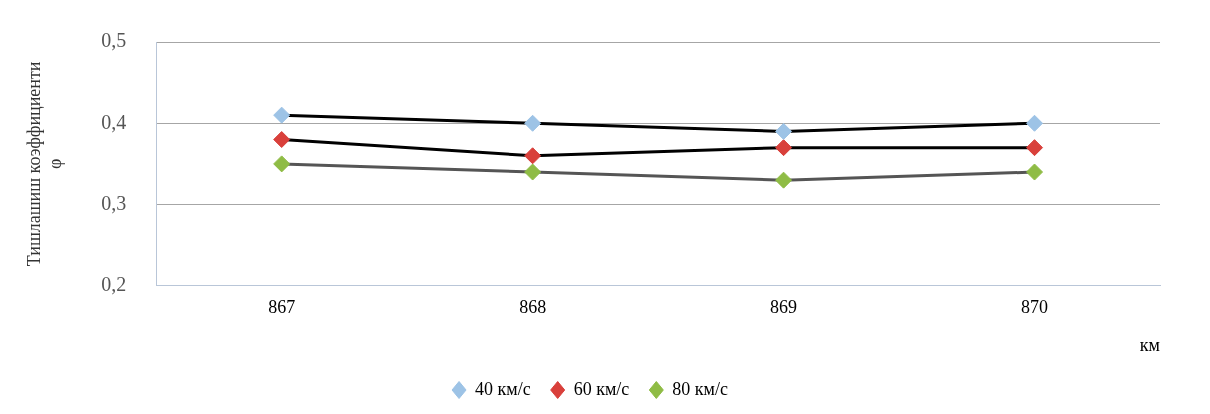  What do you see at coordinates (282, 307) in the screenshot?
I see `x-tick-label: 867` at bounding box center [282, 307].